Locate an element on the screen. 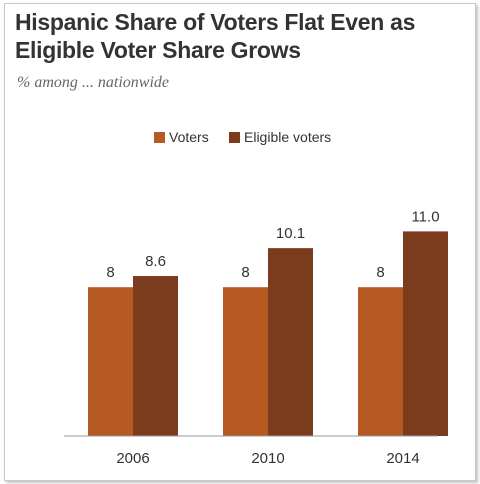 This screenshot has height=484, width=480. data-label-2014-series-1: 8 is located at coordinates (380, 272).